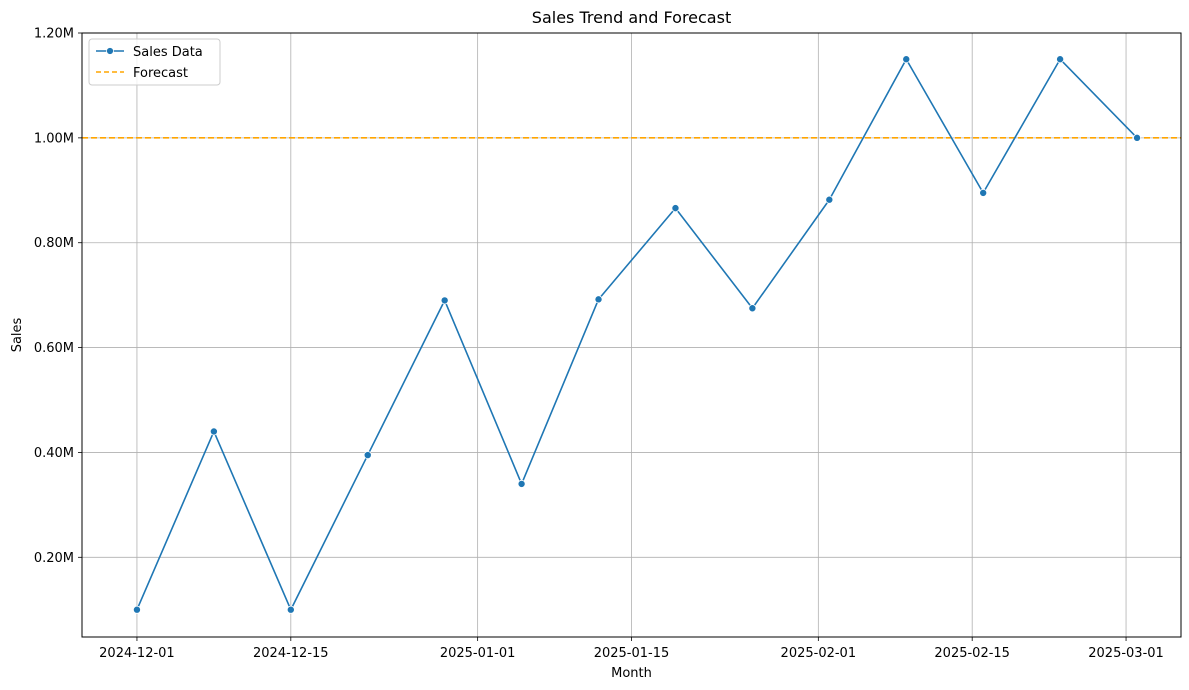 The width and height of the screenshot is (1189, 690). What do you see at coordinates (110, 51) in the screenshot?
I see `legend-sales-marker` at bounding box center [110, 51].